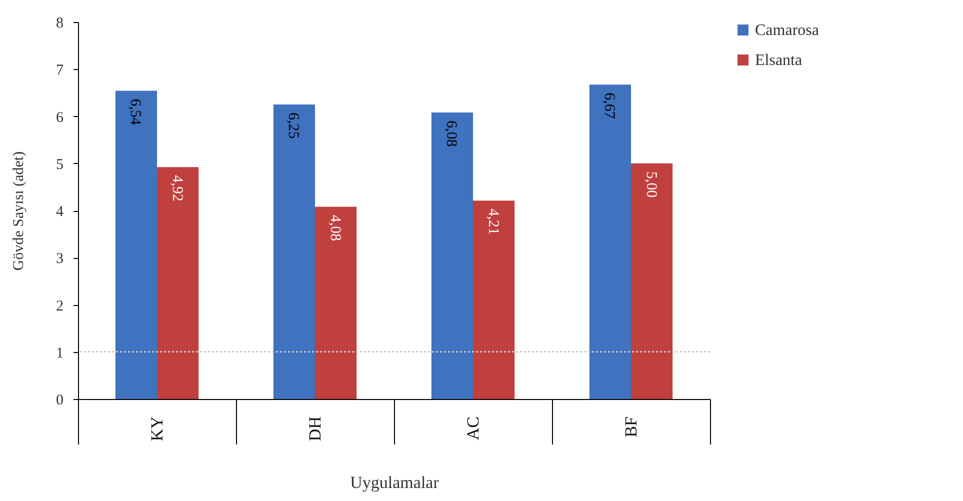 This screenshot has height=501, width=963. What do you see at coordinates (60, 118) in the screenshot?
I see `y-tick-label: 6` at bounding box center [60, 118].